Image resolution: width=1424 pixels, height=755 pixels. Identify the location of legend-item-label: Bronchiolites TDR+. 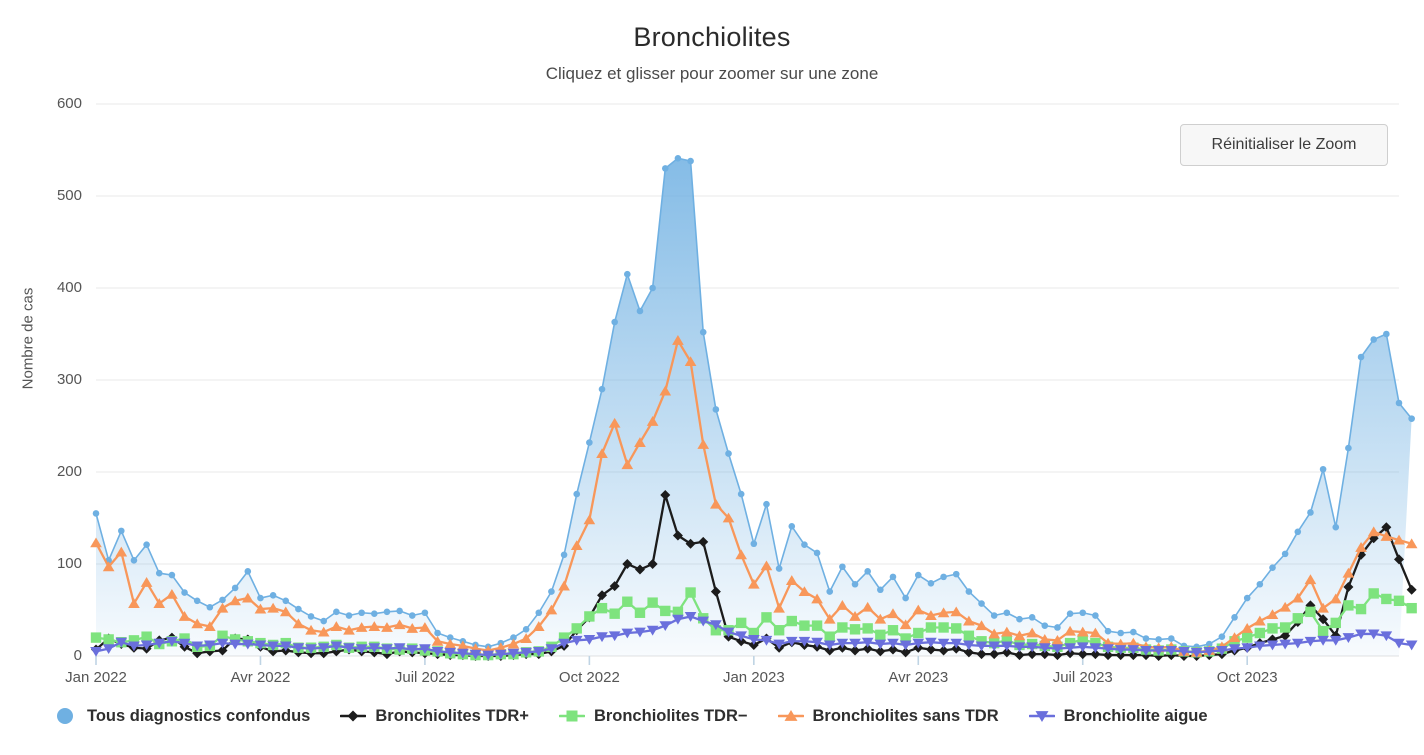
(452, 715).